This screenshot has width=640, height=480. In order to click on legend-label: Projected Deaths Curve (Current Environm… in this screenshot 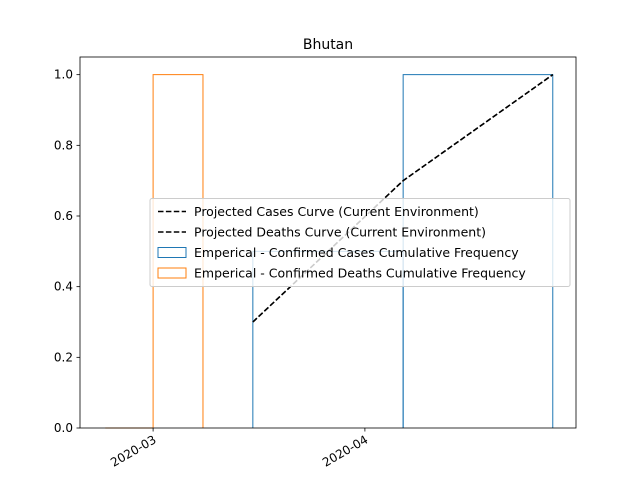, I will do `click(340, 232)`.